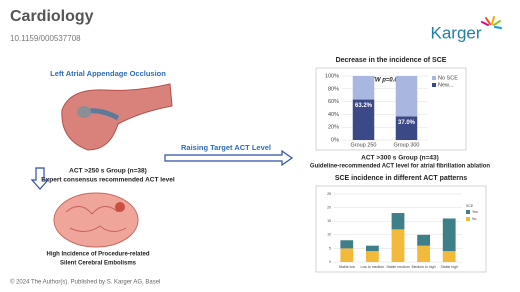 This screenshot has height=292, width=520. I want to click on outcome-line-1: High Incidence of Procedure-related, so click(97, 255).